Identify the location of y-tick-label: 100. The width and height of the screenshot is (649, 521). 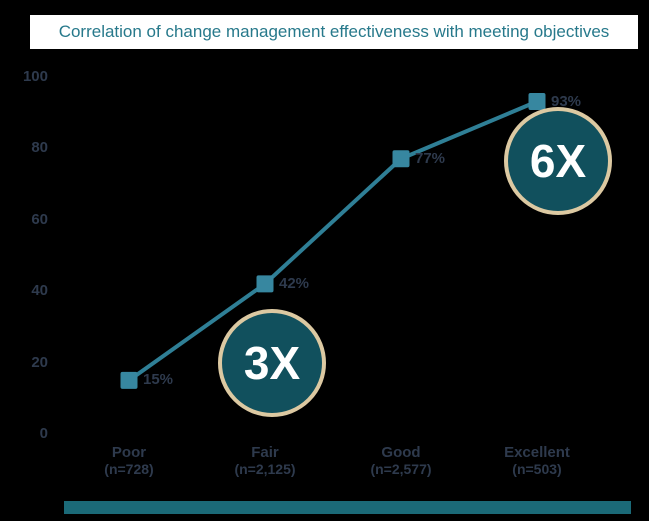
(35, 76).